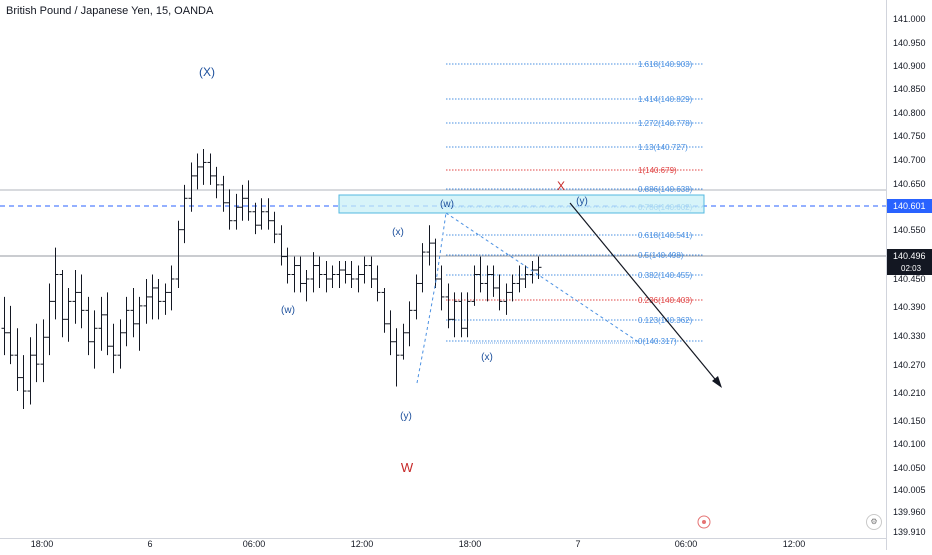  I want to click on target-zone, so click(521, 204).